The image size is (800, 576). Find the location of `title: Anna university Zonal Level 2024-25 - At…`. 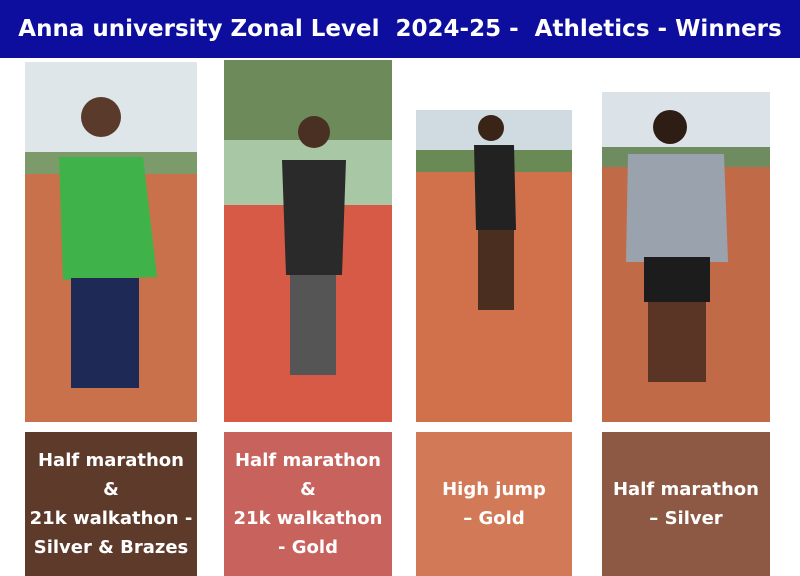

title: Anna university Zonal Level 2024-25 - At… is located at coordinates (400, 29).